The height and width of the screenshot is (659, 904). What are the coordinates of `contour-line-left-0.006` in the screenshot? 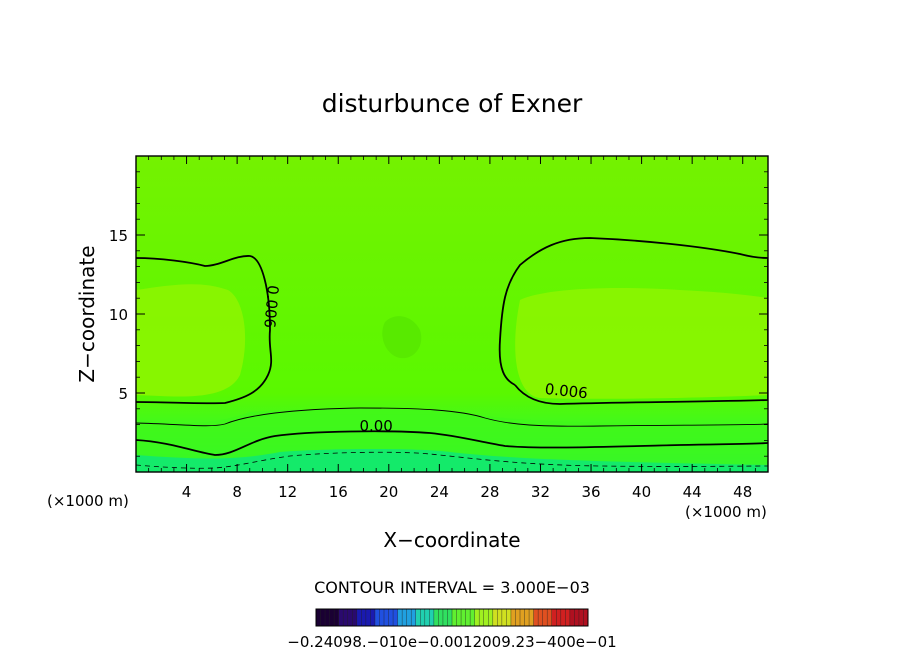 It's located at (204, 330).